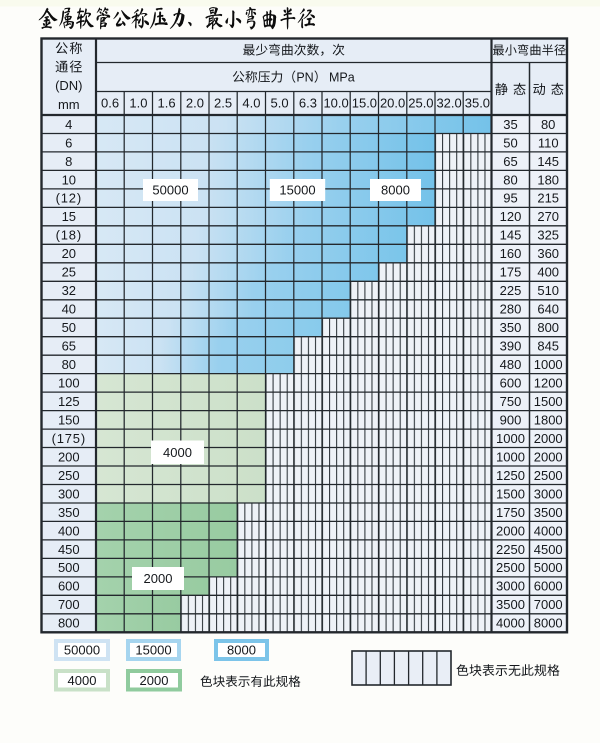  Describe the element at coordinates (548, 419) in the screenshot. I see `svg-text: 1800` at that location.